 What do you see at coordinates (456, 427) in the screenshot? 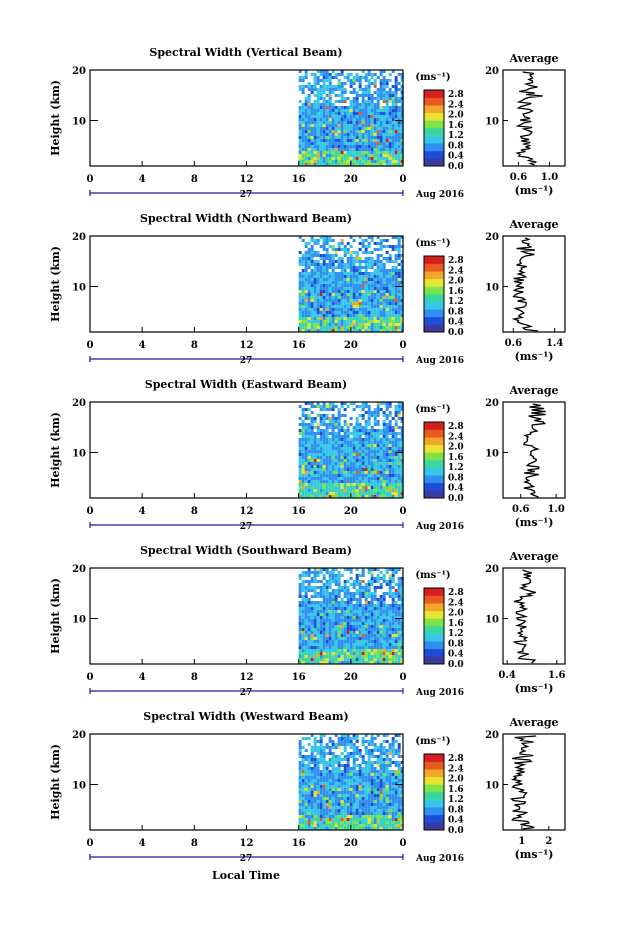
I see `colorbar-tick-label: 2.8` at bounding box center [456, 427].